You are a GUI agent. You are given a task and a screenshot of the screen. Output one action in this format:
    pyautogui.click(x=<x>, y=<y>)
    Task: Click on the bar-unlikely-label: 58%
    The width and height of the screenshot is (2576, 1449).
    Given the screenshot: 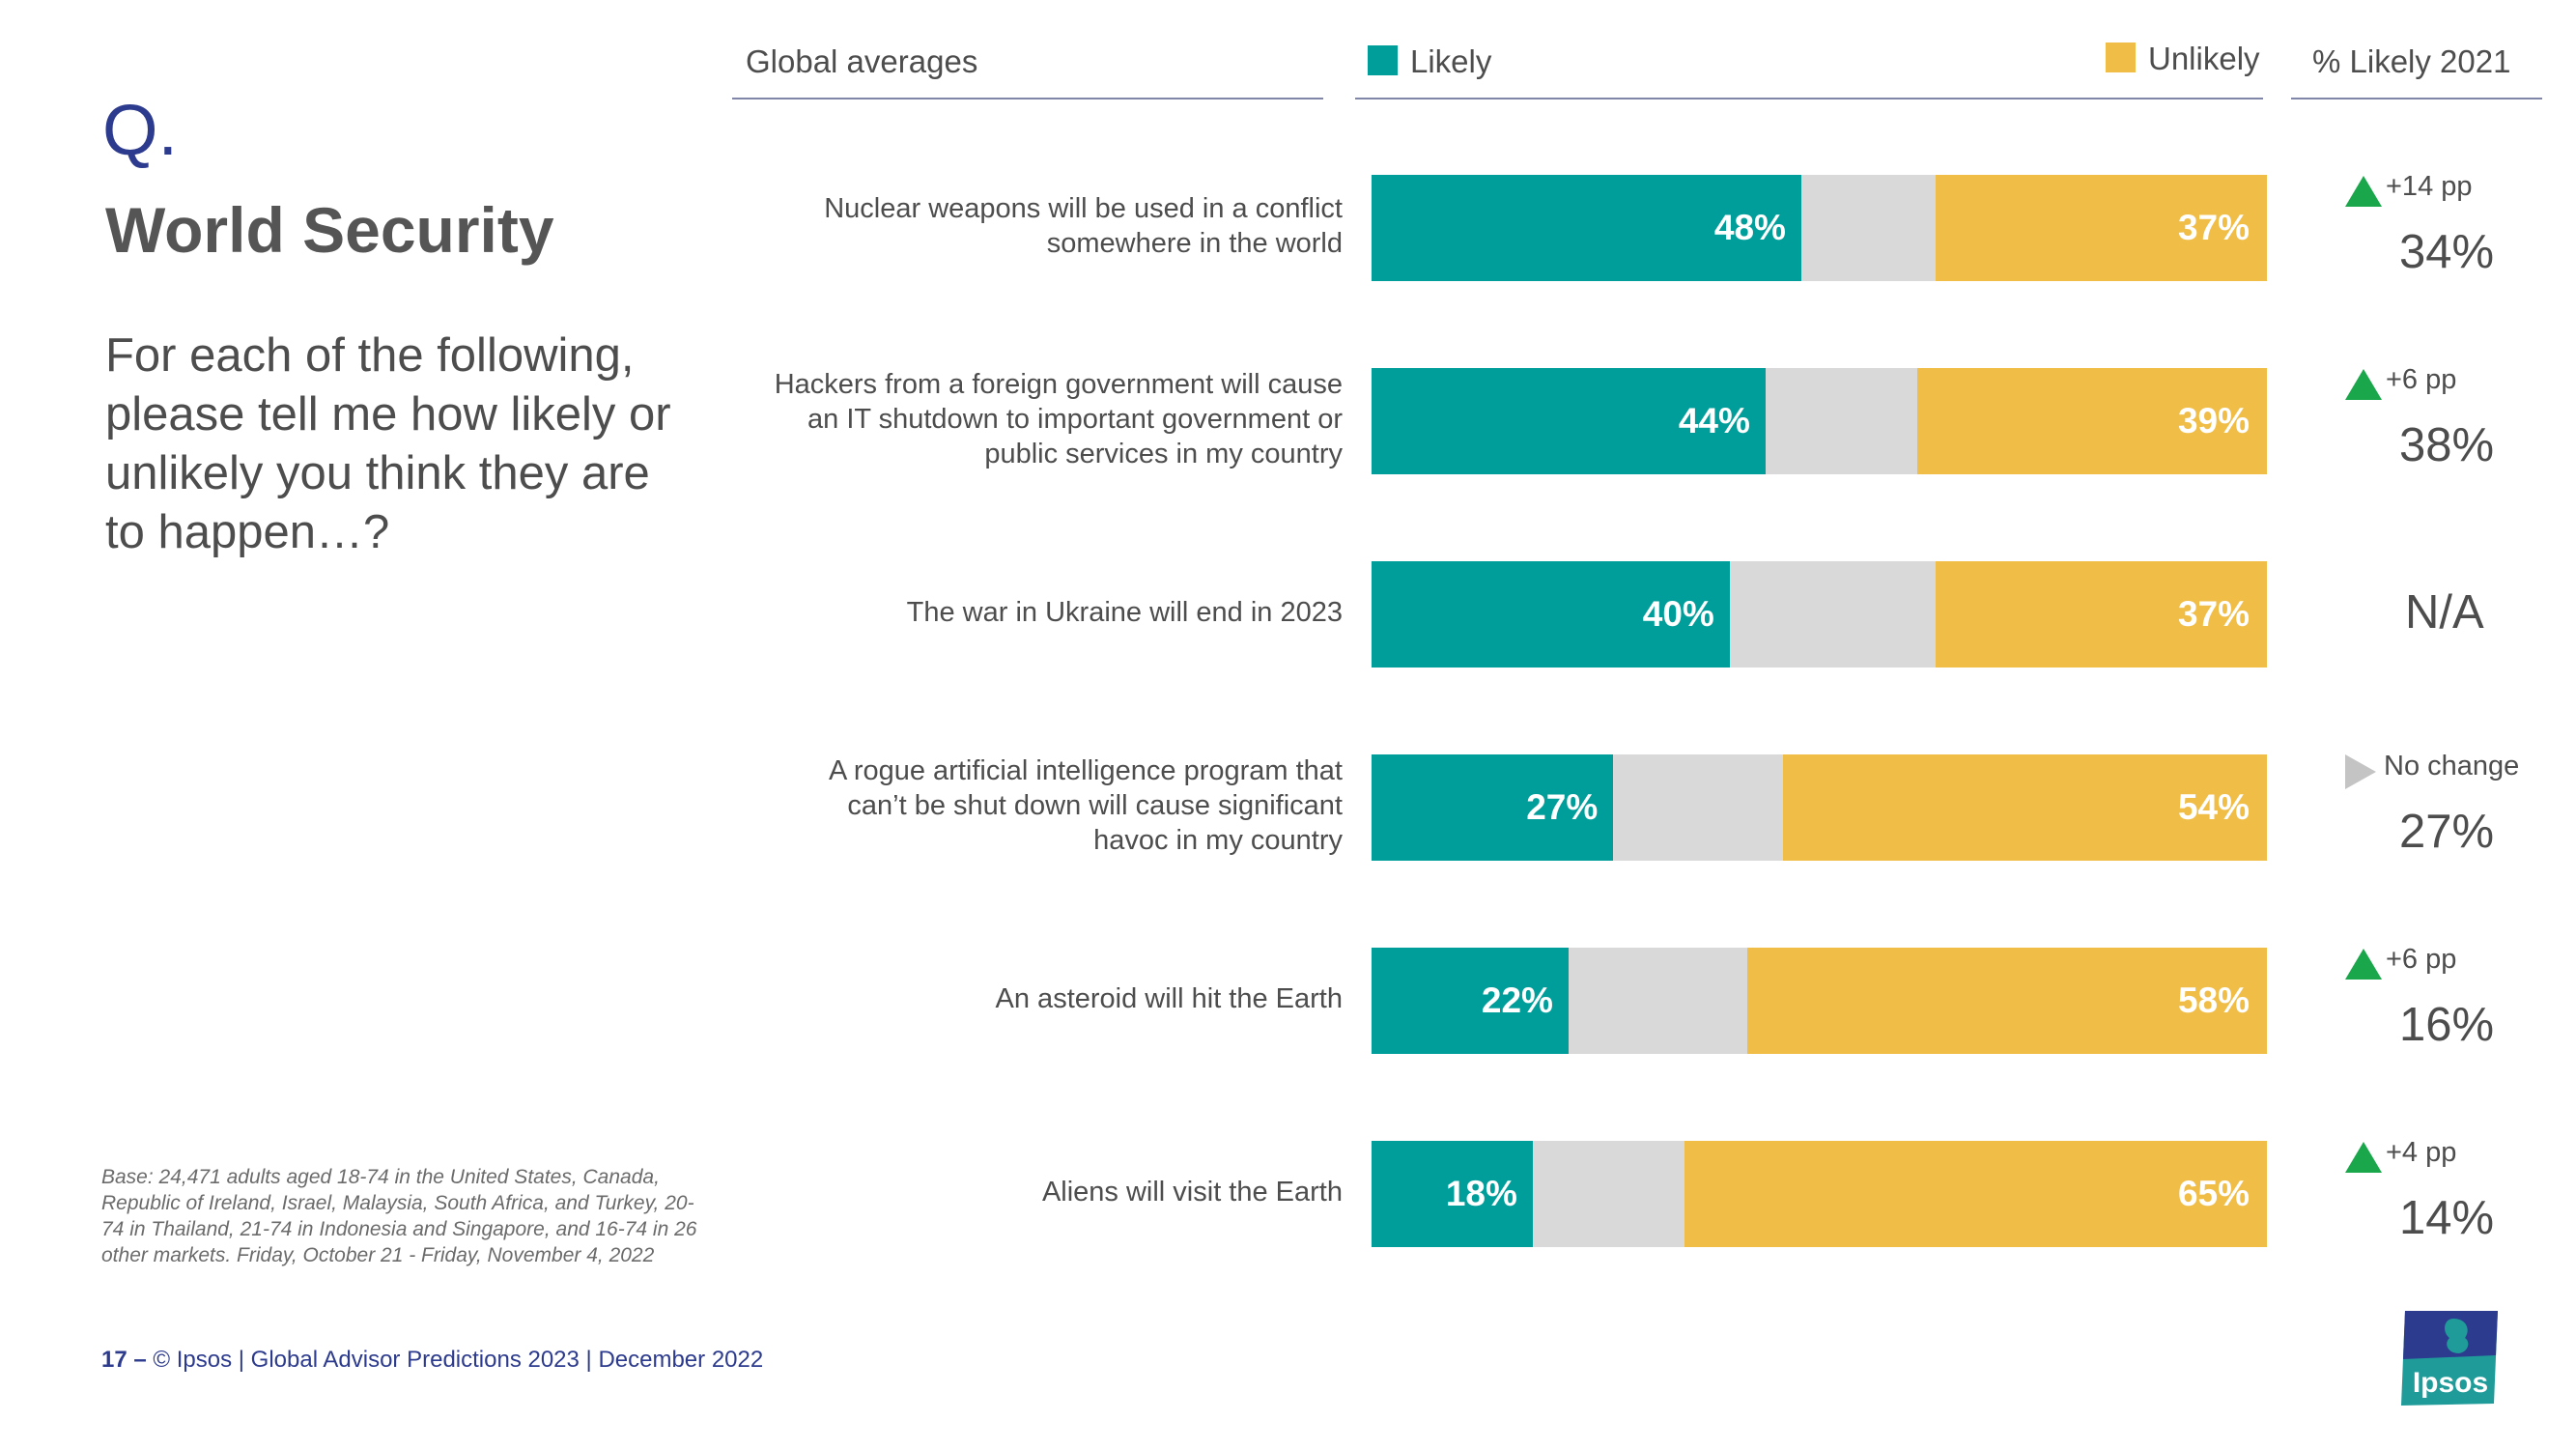 What is the action you would take?
    pyautogui.click(x=2213, y=1000)
    